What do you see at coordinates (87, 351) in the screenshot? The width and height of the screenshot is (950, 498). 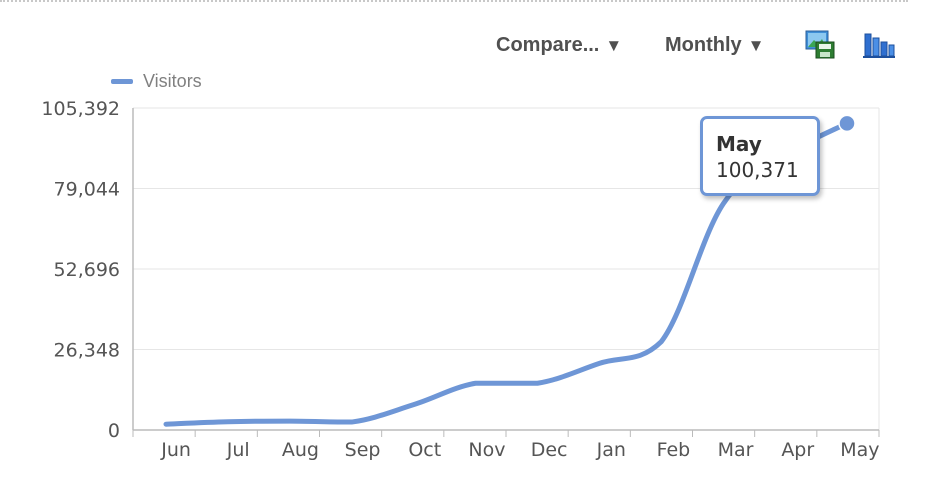 I see `y-tick-label: 26,348` at bounding box center [87, 351].